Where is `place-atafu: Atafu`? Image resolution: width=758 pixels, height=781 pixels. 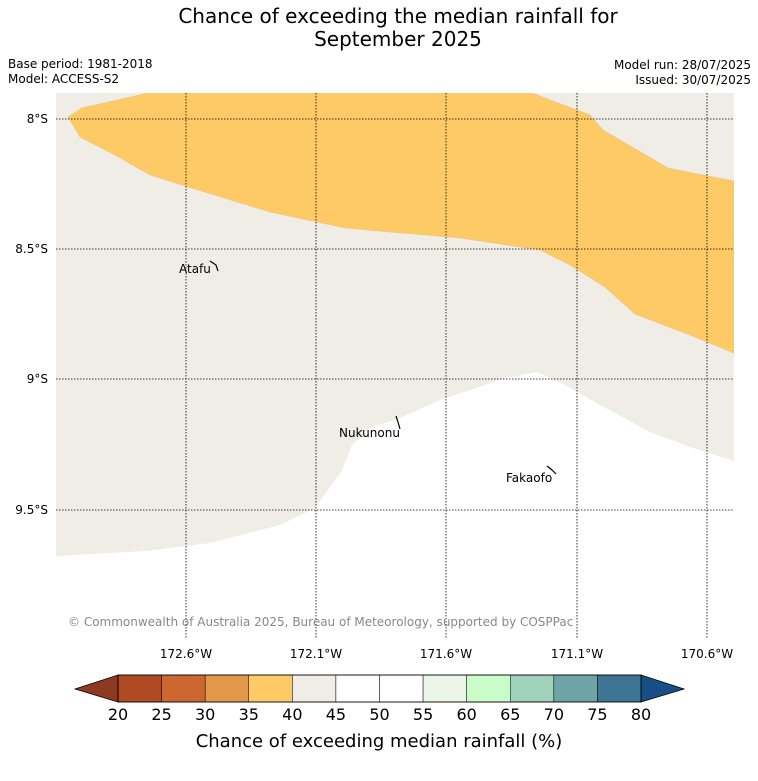 place-atafu: Atafu is located at coordinates (195, 269).